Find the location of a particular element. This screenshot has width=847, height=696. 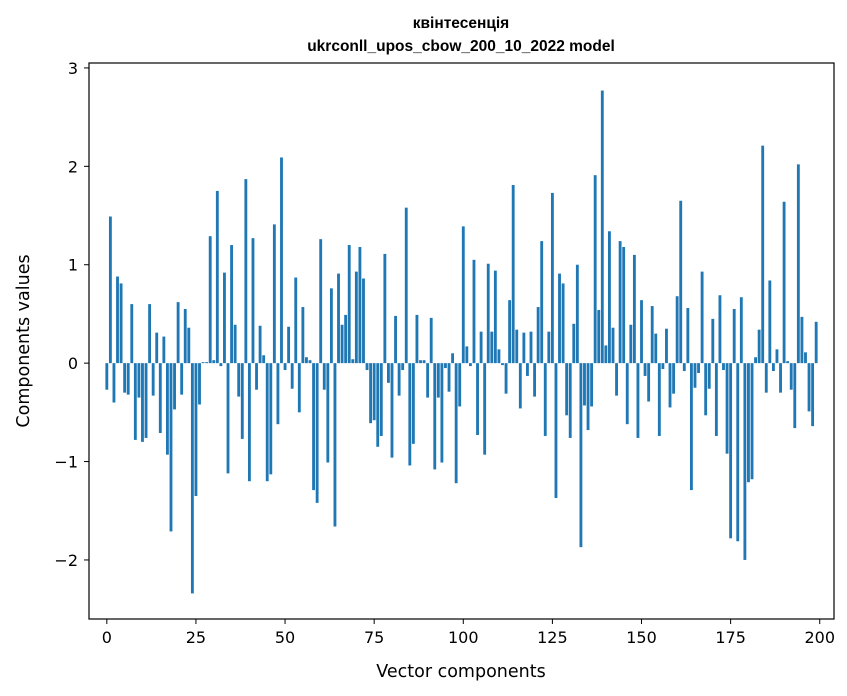

x-tick-label: 50 is located at coordinates (285, 637).